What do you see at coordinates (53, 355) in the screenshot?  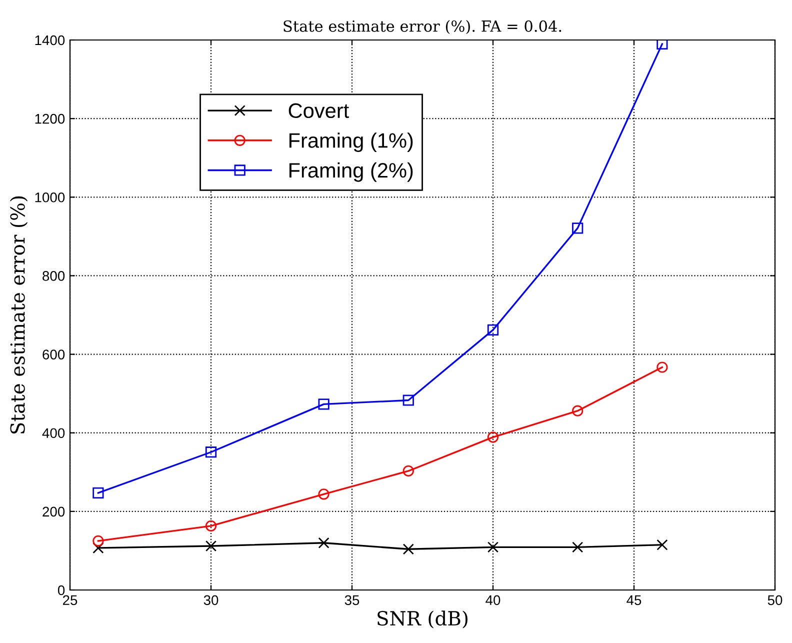 I see `y-tick-label: 600` at bounding box center [53, 355].